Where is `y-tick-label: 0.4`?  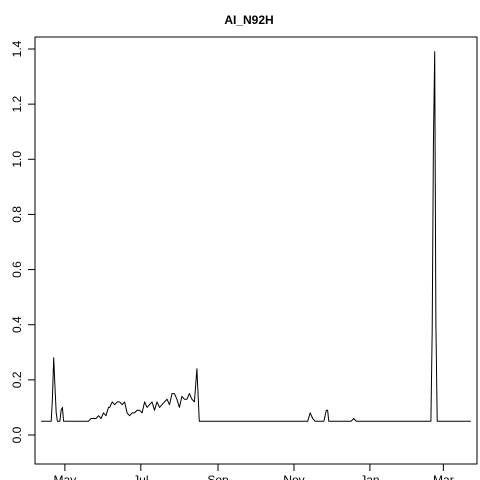 y-tick-label: 0.4 is located at coordinates (17, 324).